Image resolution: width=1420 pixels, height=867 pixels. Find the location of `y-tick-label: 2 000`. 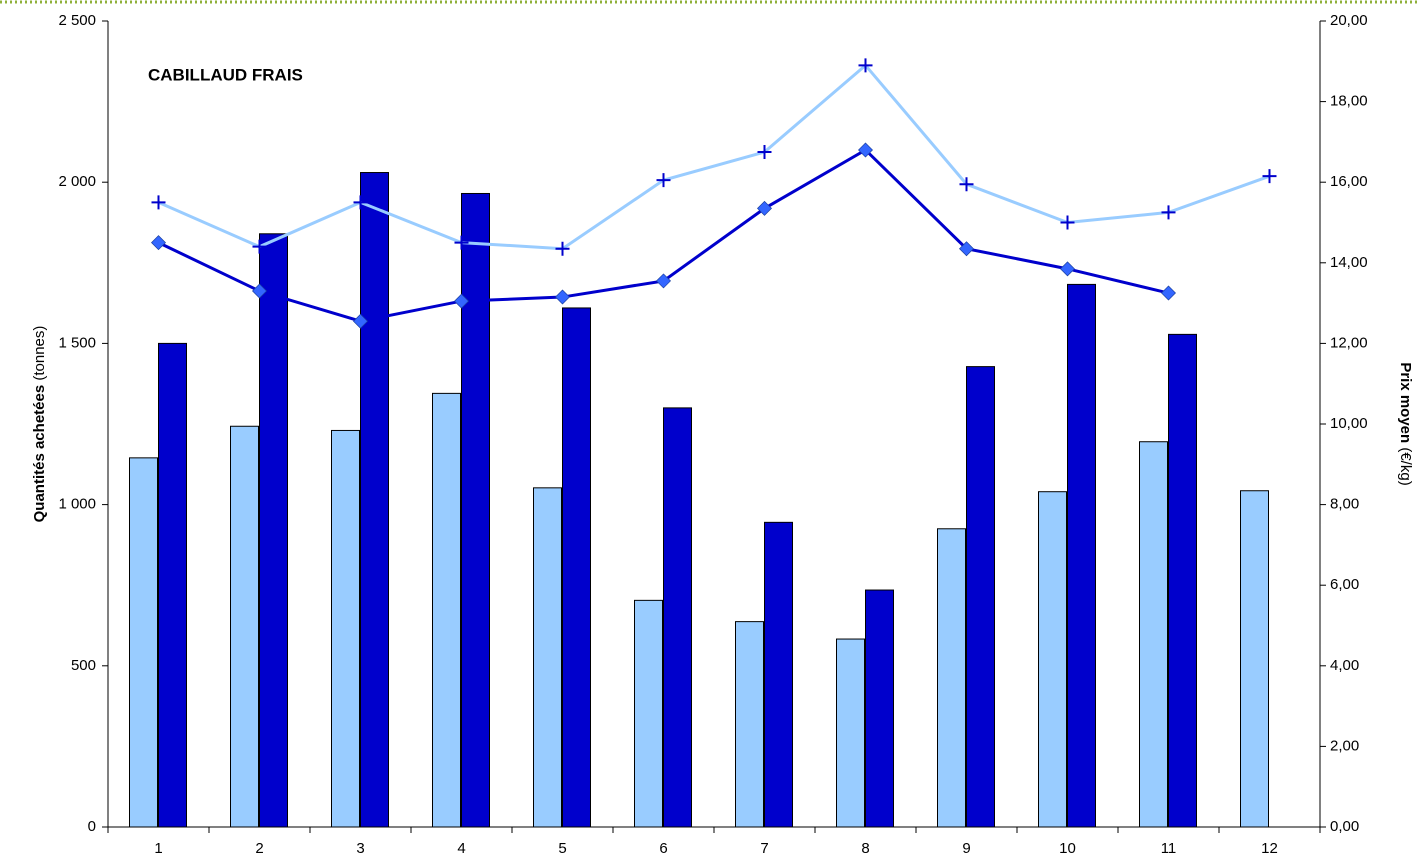

y-tick-label: 2 000 is located at coordinates (77, 181).